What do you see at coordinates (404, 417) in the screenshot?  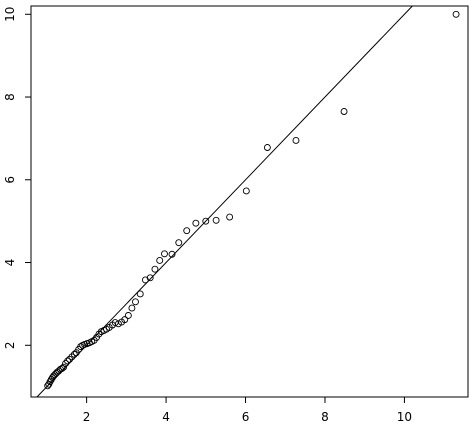 I see `x-tick-label: 10` at bounding box center [404, 417].